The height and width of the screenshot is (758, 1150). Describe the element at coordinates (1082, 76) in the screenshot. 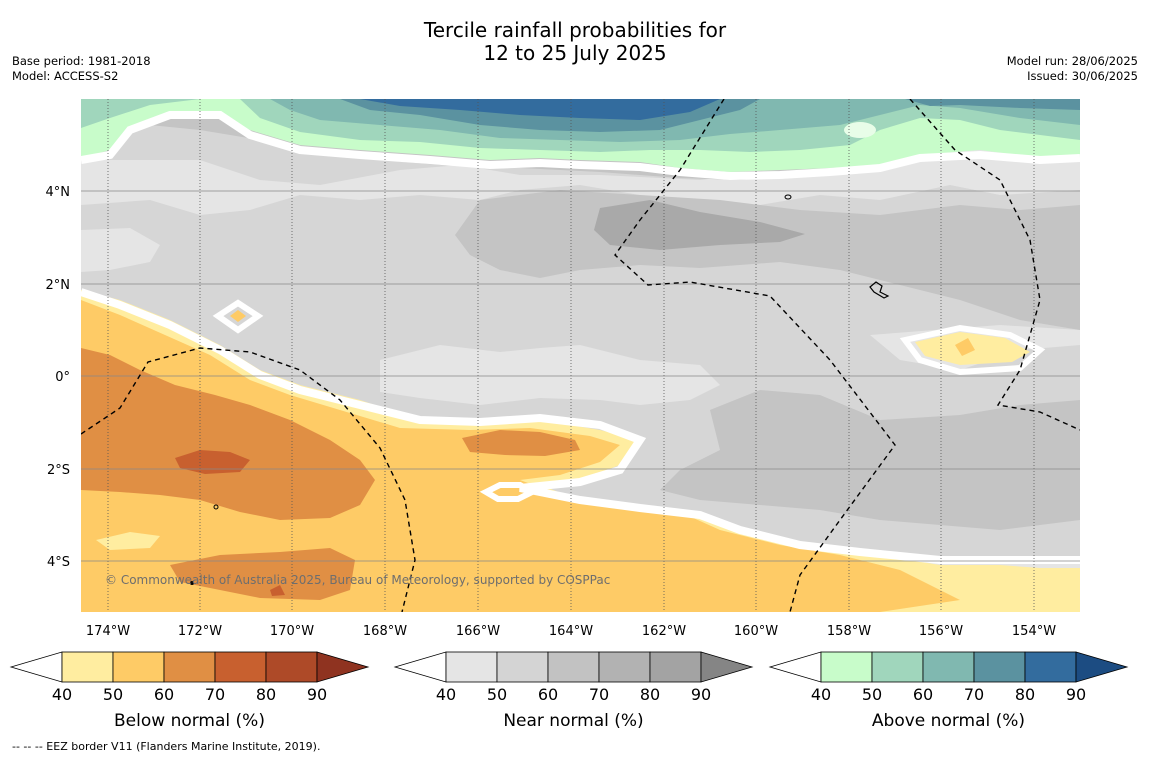

I see `issued-text: Issued: 30/06/2025` at that location.